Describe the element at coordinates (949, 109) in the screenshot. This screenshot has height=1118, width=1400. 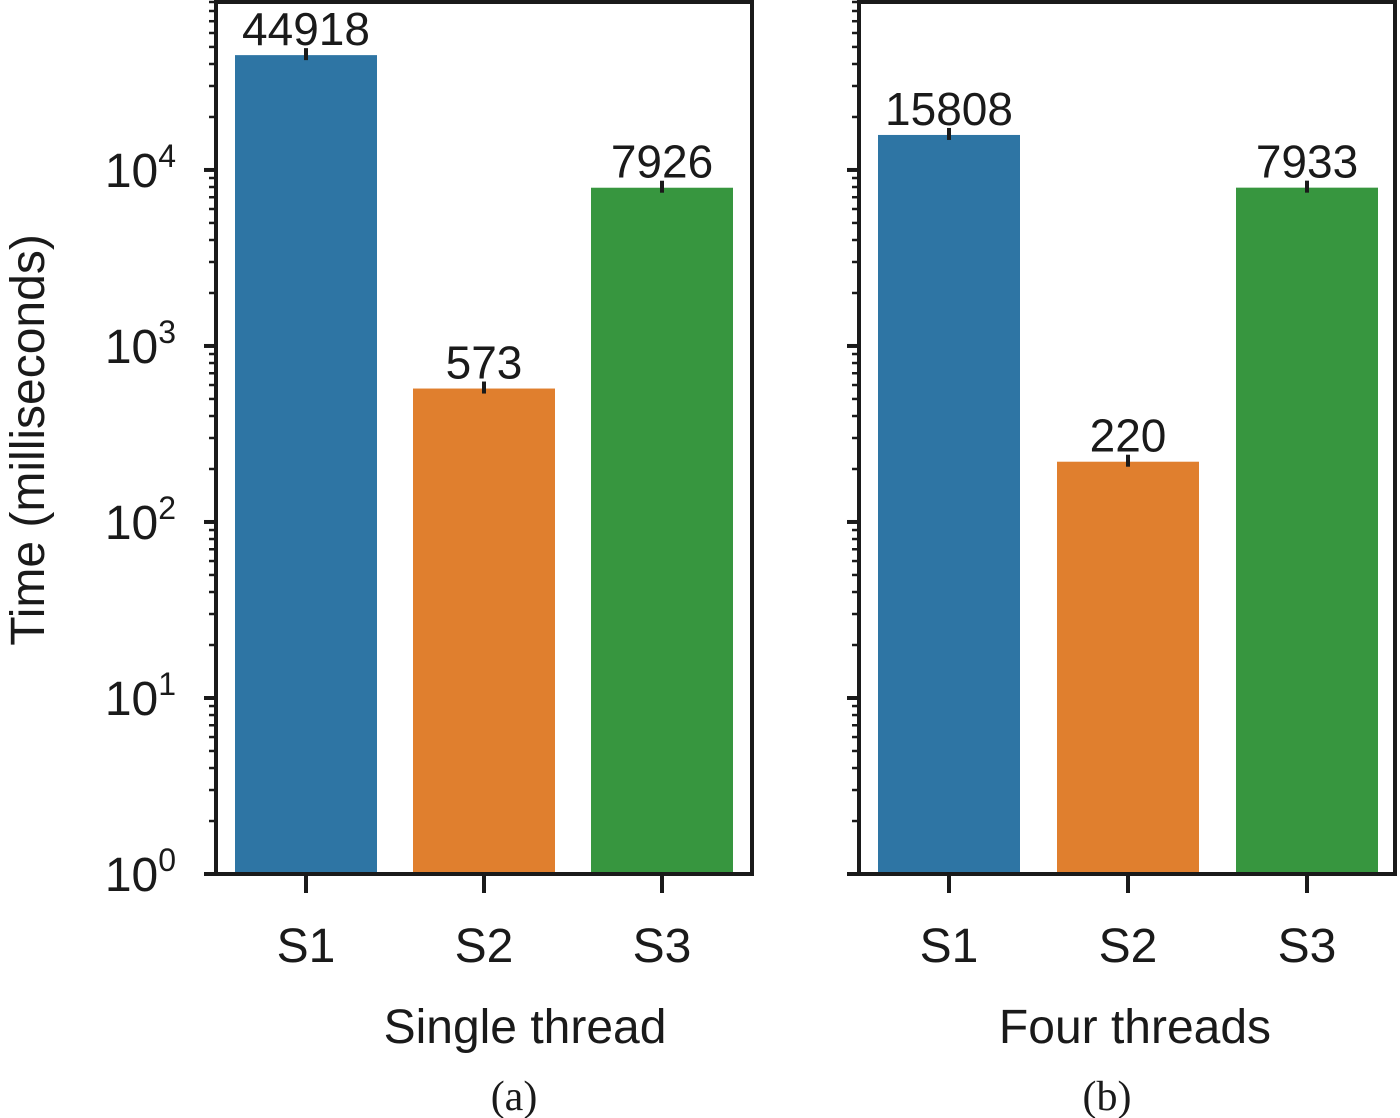
I see `data-label: 15808` at that location.